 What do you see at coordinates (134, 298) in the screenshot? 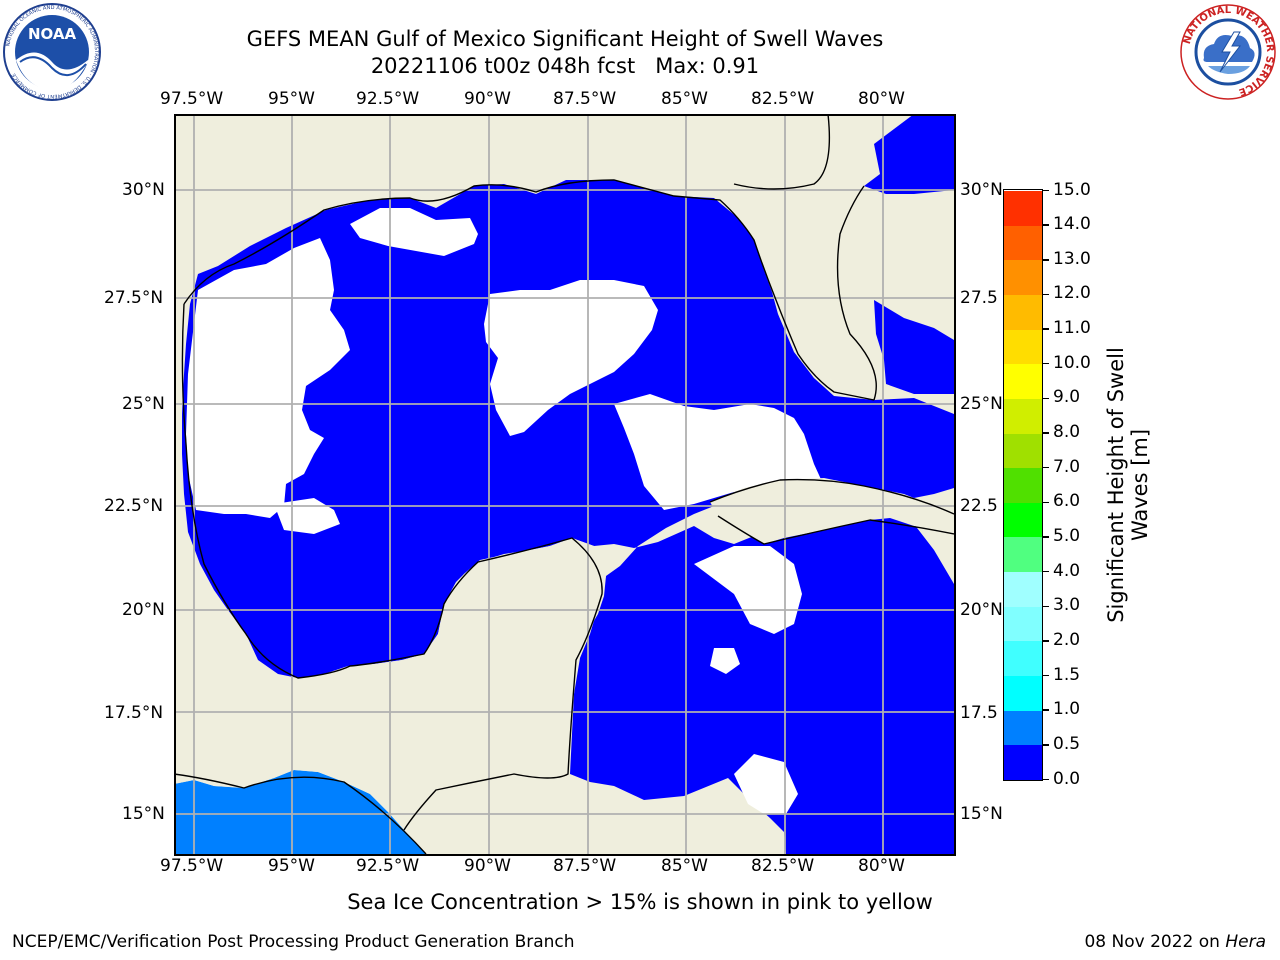
I see `lat-label: 27.5°N` at bounding box center [134, 298].